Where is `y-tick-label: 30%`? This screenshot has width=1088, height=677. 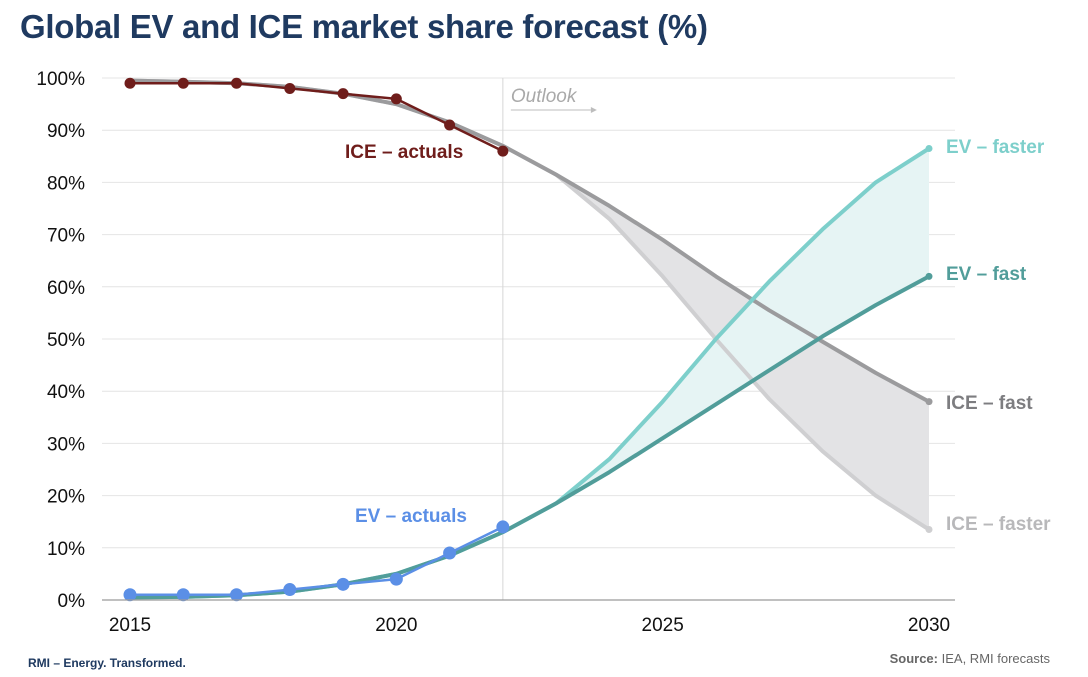
y-tick-label: 30% is located at coordinates (66, 444).